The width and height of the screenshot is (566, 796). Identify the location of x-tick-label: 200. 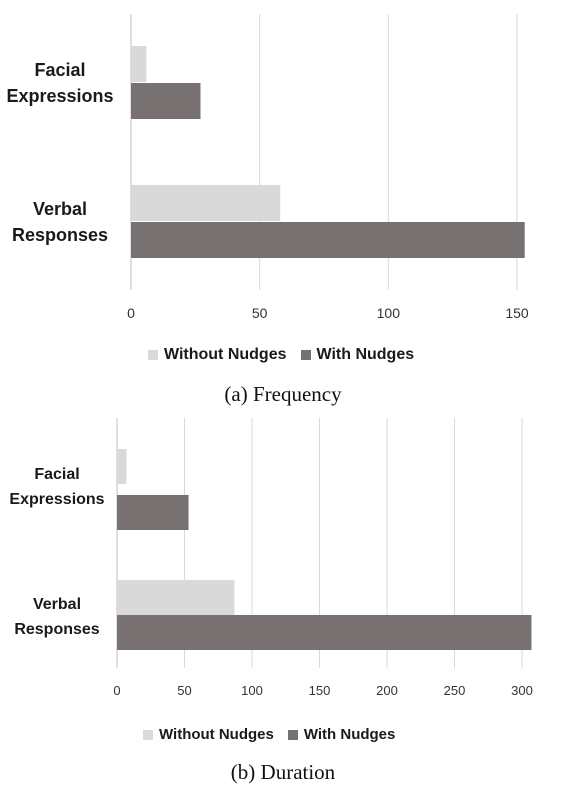
(387, 690).